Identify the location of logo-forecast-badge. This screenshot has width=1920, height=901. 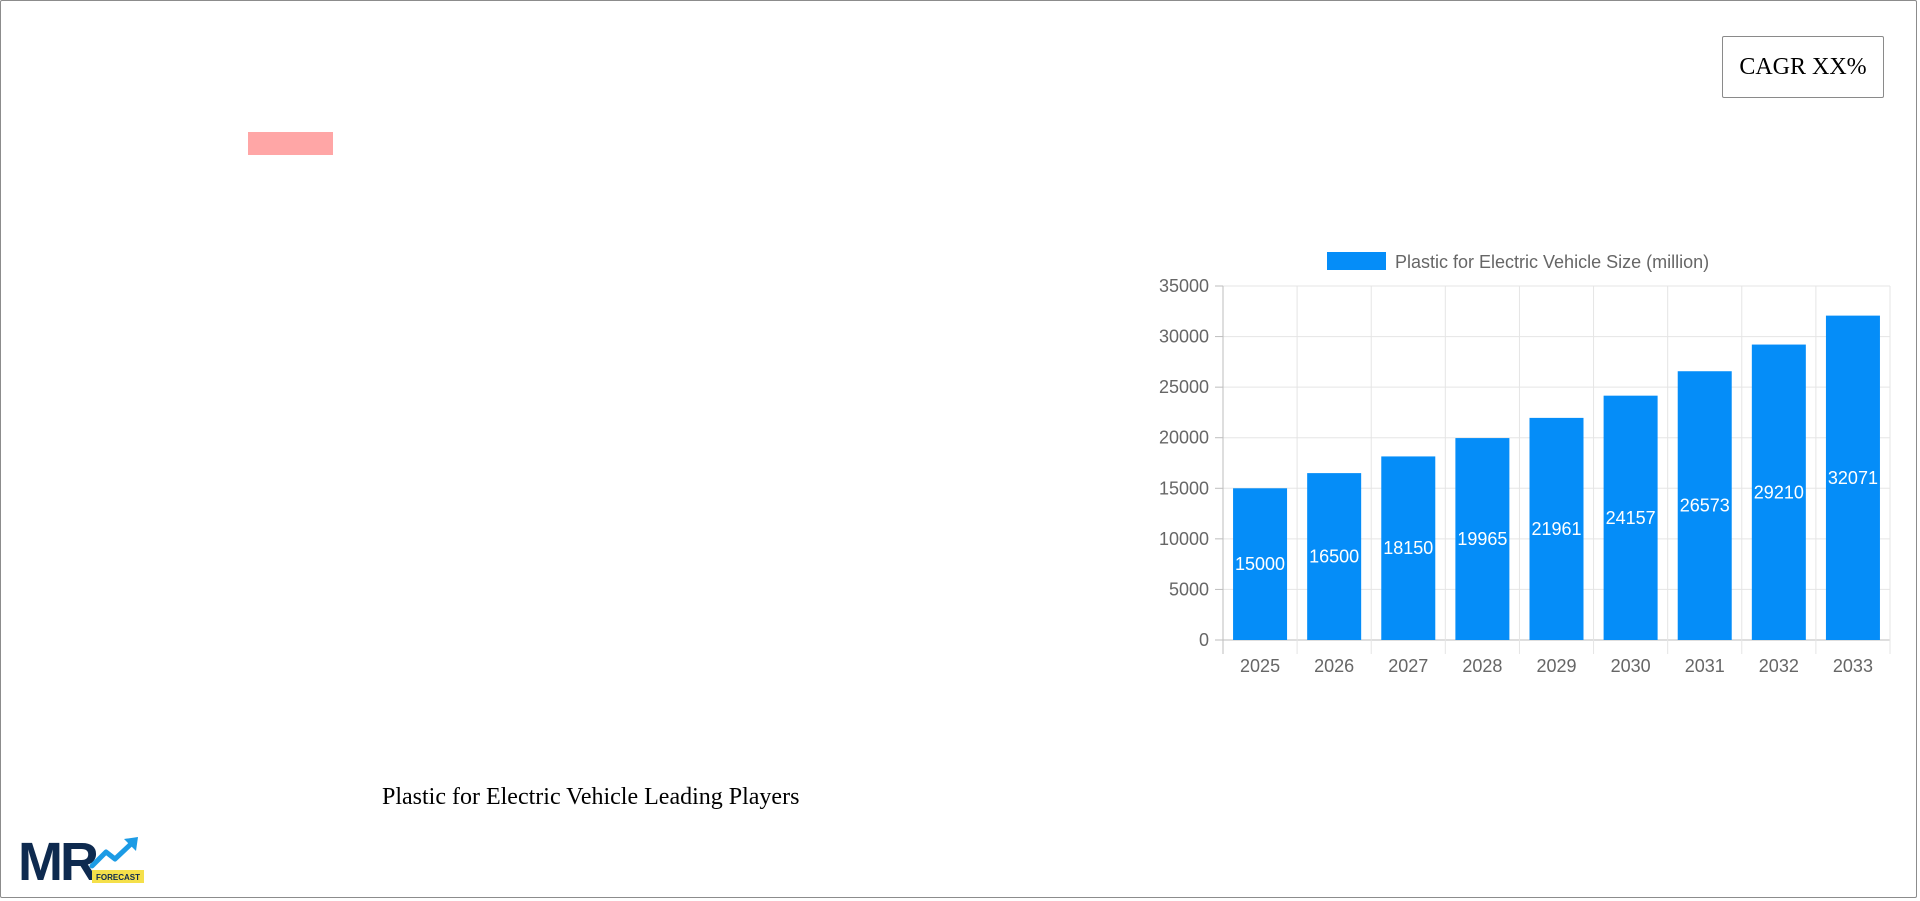
(118, 876).